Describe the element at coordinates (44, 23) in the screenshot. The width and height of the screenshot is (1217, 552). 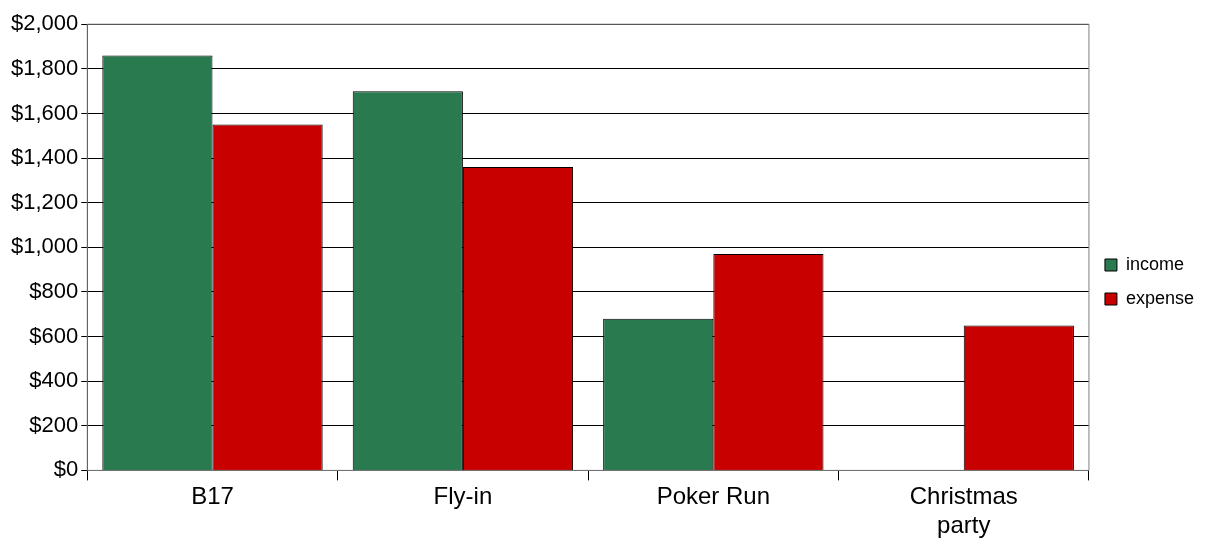
I see `y-tick-label: $2,000` at that location.